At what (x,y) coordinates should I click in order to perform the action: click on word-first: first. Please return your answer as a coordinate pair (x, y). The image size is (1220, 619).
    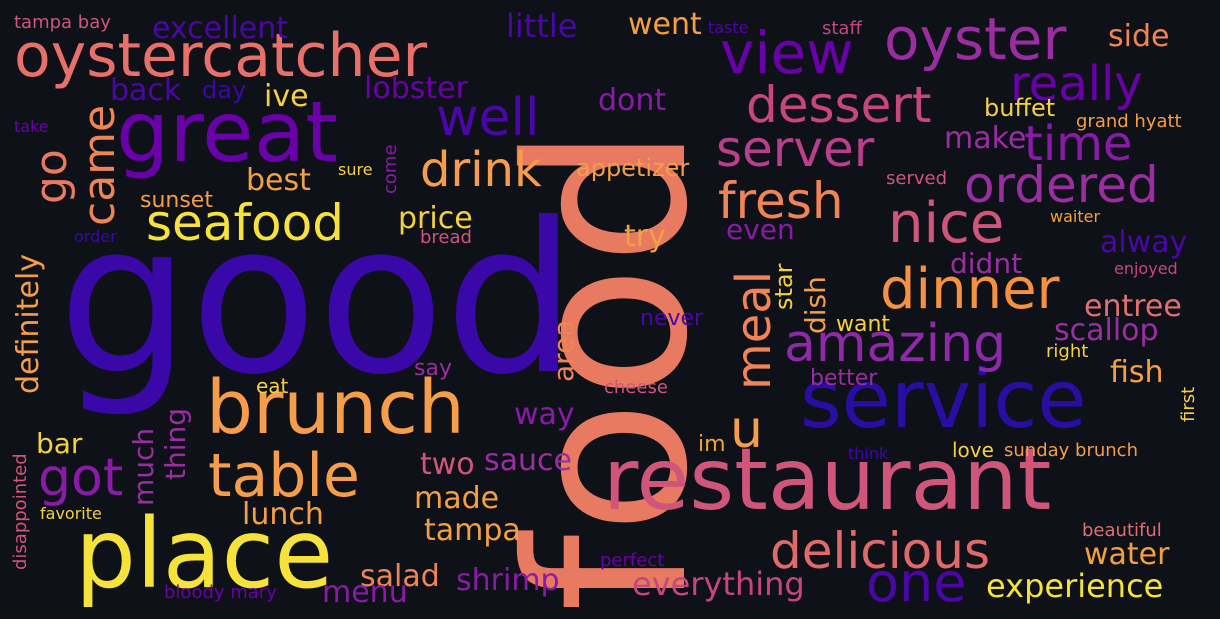
    Looking at the image, I should click on (1188, 404).